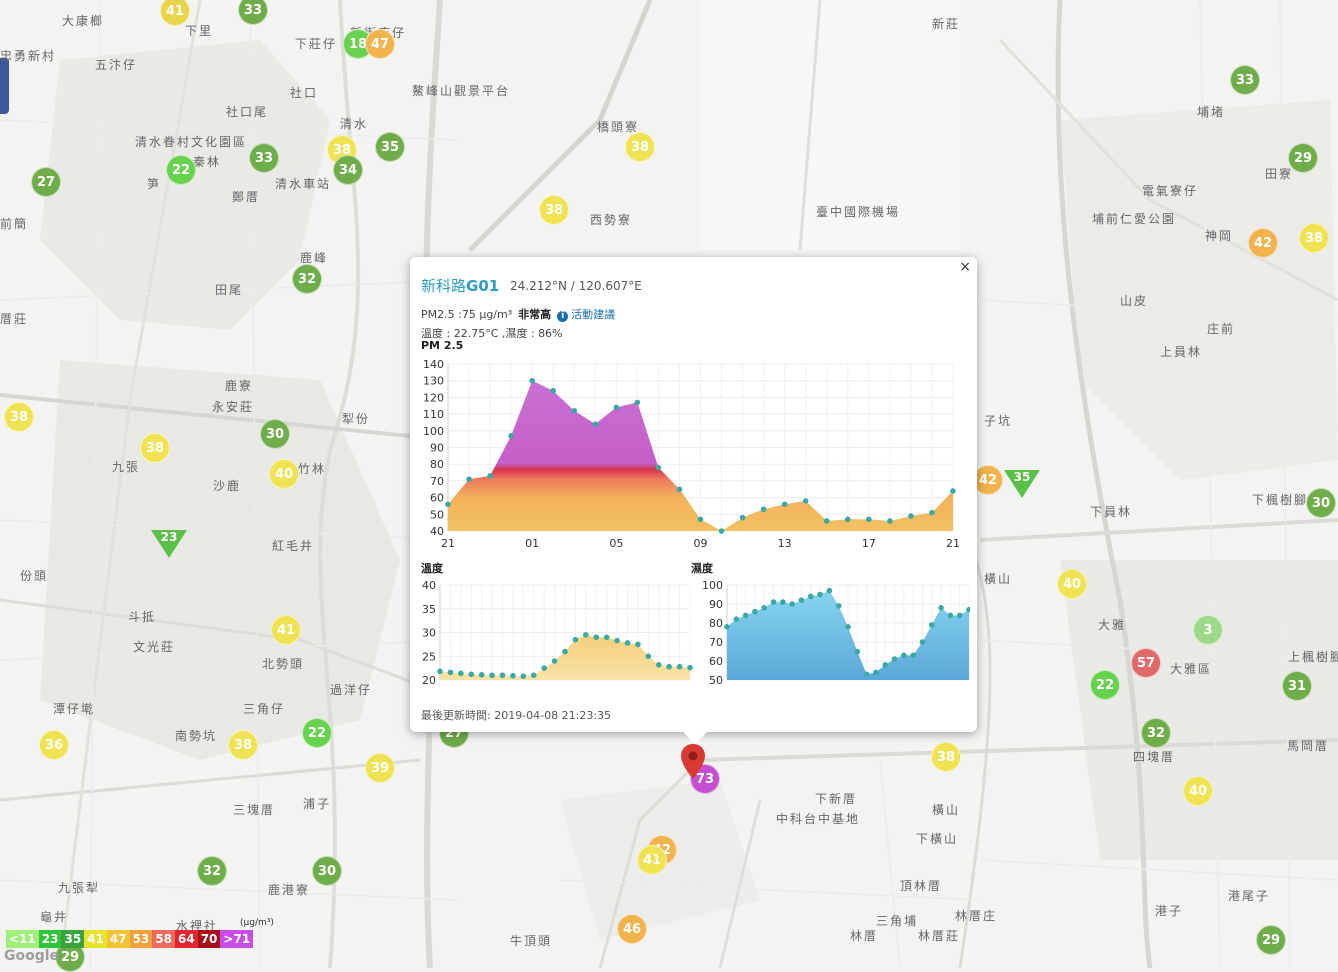  What do you see at coordinates (437, 464) in the screenshot?
I see `y-tick-label: 80` at bounding box center [437, 464].